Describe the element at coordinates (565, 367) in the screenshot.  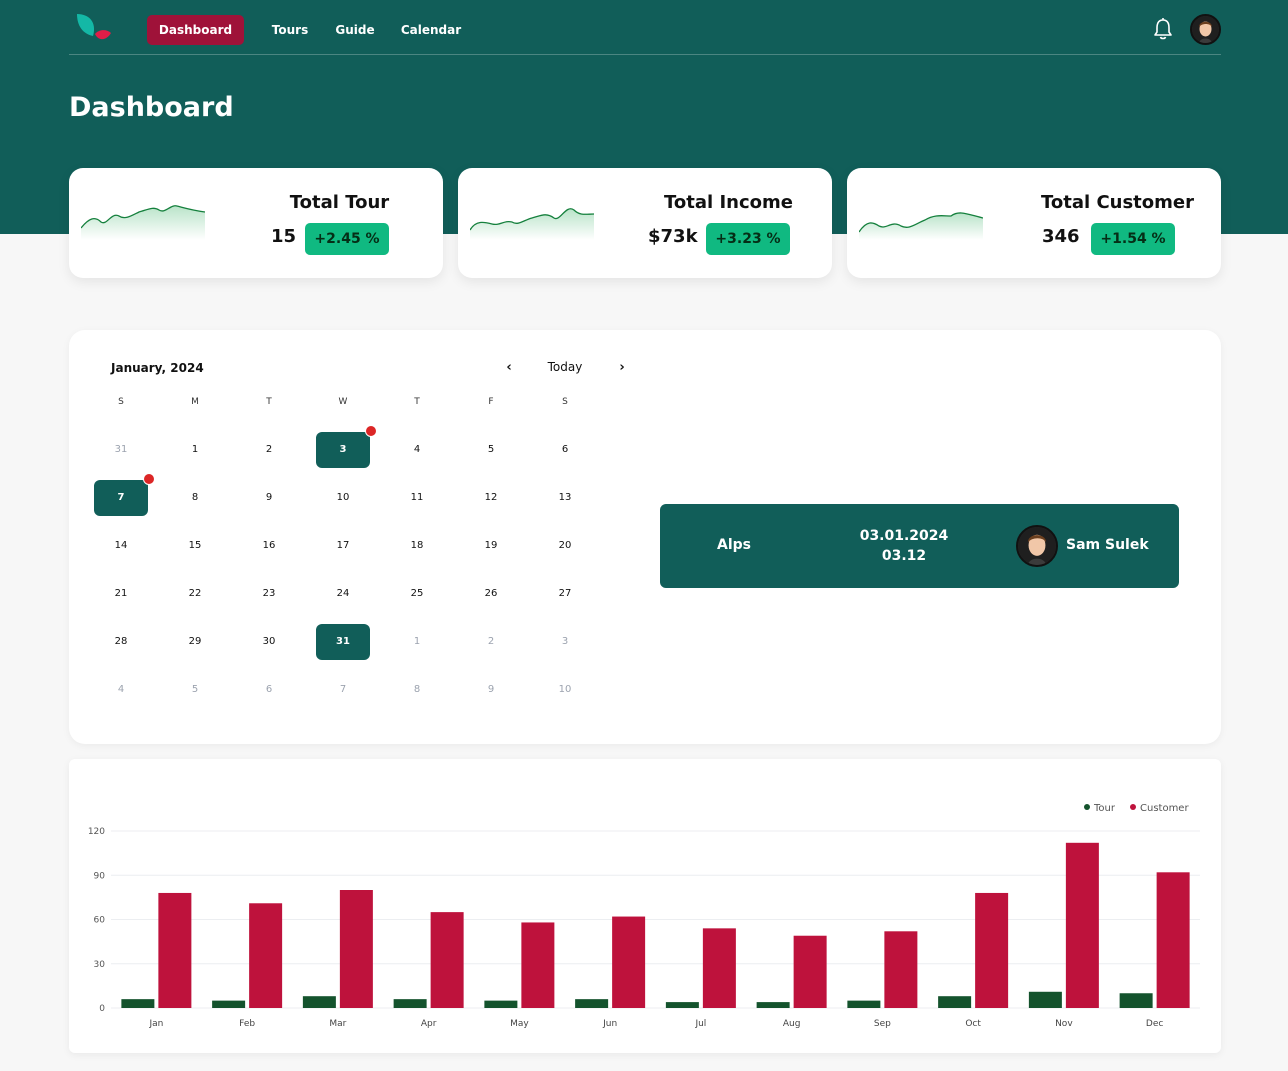
I see `today-button: Today` at that location.